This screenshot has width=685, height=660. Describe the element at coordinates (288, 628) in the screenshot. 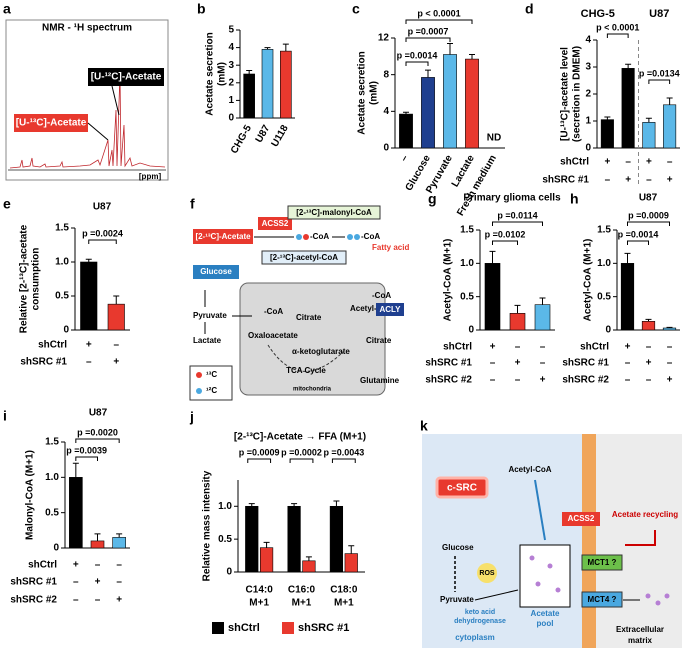

I see `legend-swatch` at that location.